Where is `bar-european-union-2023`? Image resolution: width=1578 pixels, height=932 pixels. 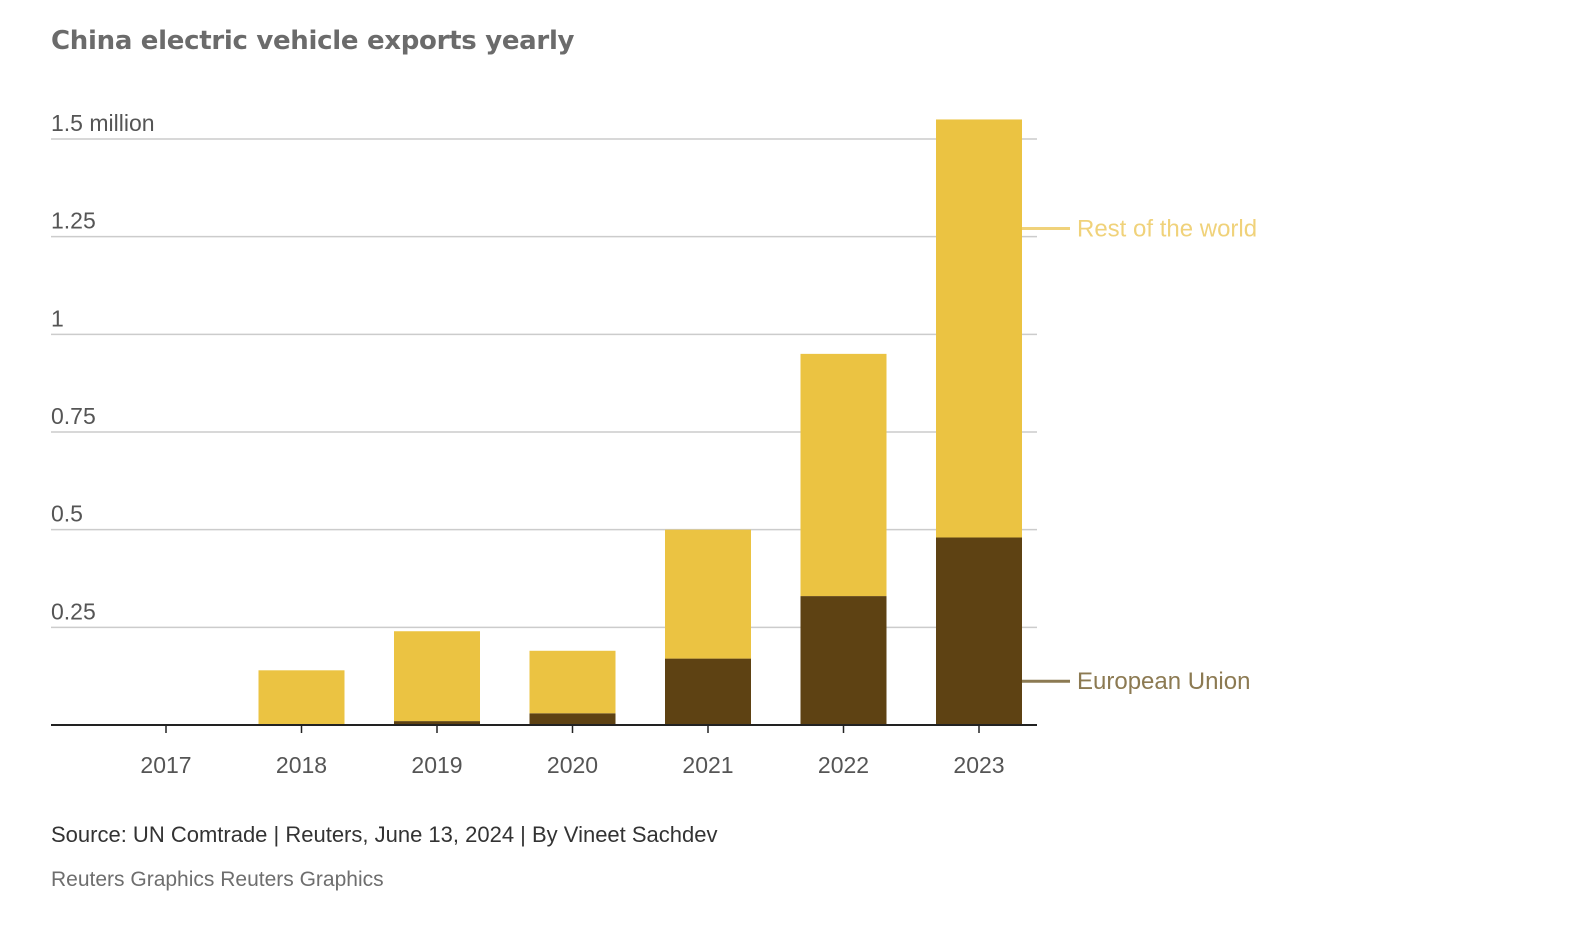 bar-european-union-2023 is located at coordinates (979, 631).